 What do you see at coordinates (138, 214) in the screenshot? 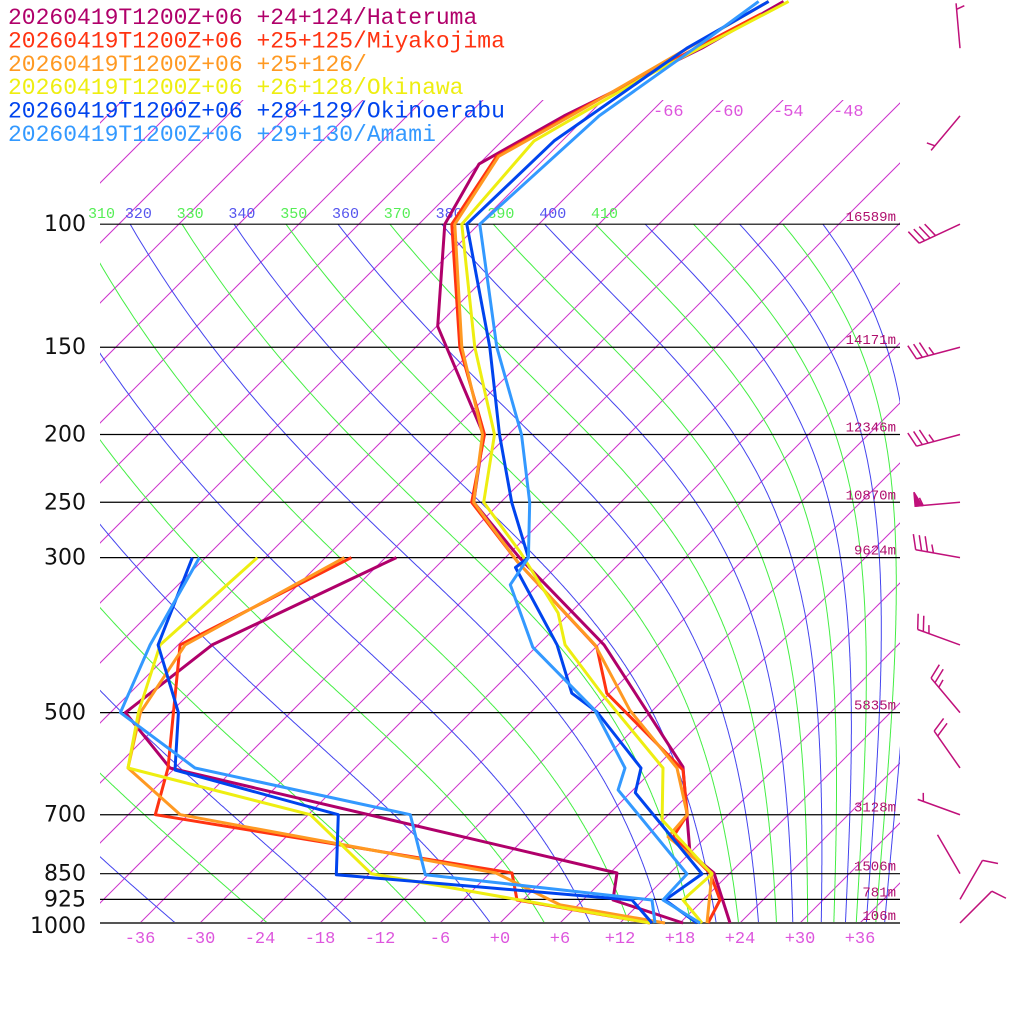
I see `theta-label: 320` at bounding box center [138, 214].